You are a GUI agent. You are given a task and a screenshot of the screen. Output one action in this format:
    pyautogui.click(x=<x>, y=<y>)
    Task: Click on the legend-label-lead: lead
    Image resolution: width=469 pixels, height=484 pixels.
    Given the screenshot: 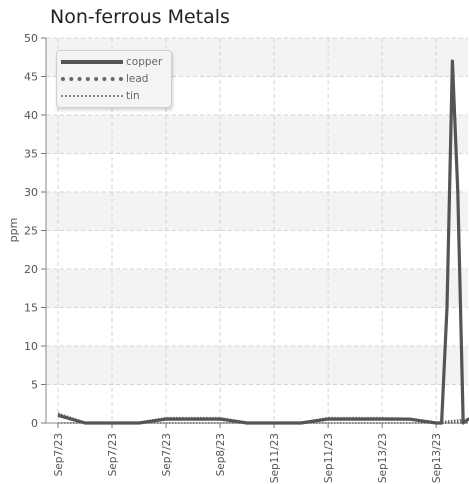 What is the action you would take?
    pyautogui.click(x=137, y=79)
    